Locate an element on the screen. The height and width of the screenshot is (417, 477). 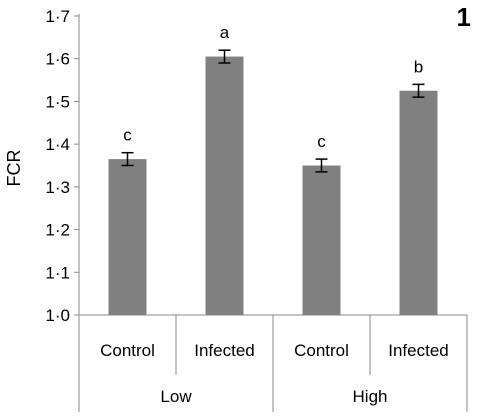
significance-letter: a is located at coordinates (225, 32).